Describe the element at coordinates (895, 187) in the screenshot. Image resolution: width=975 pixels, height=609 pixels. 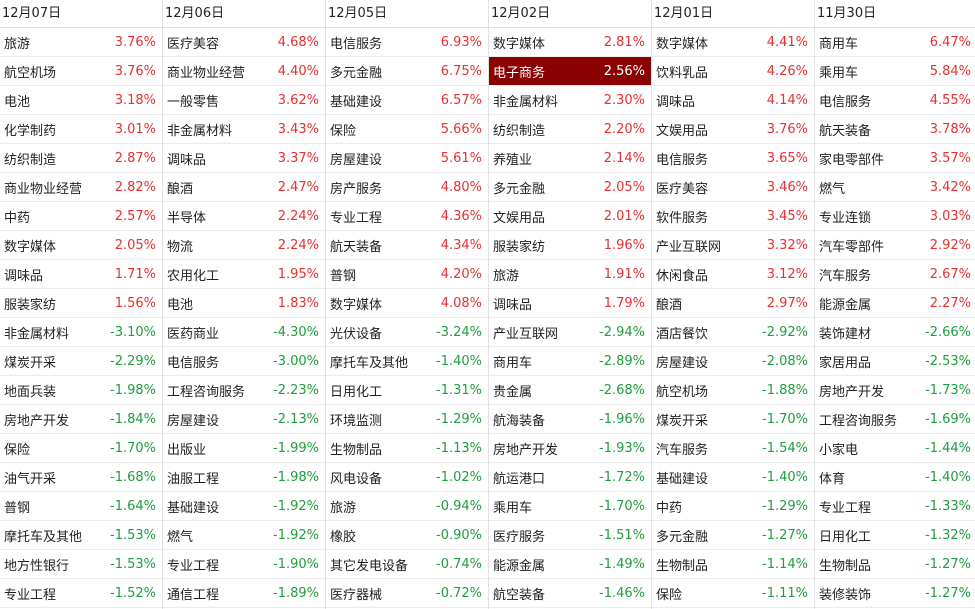
I see `sector-row: 燃气 3.42%` at that location.